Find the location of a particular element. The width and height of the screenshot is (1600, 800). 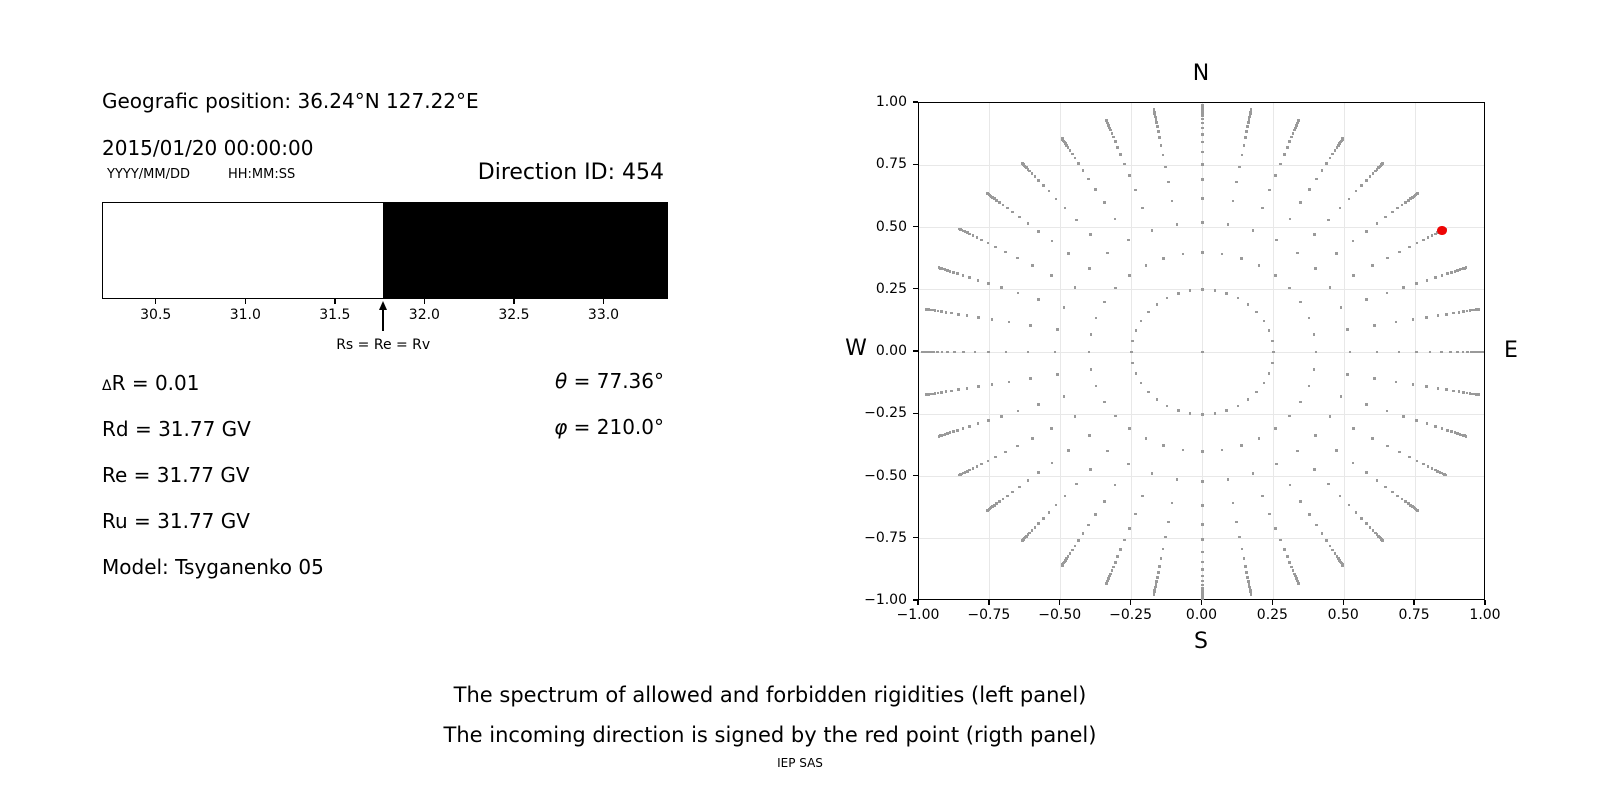

spectrum-tick-mark is located at coordinates (424, 301).